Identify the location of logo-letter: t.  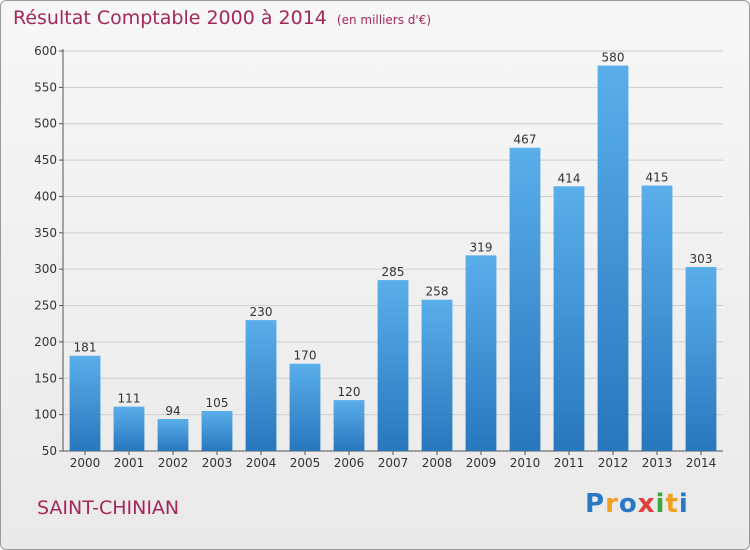
(672, 504).